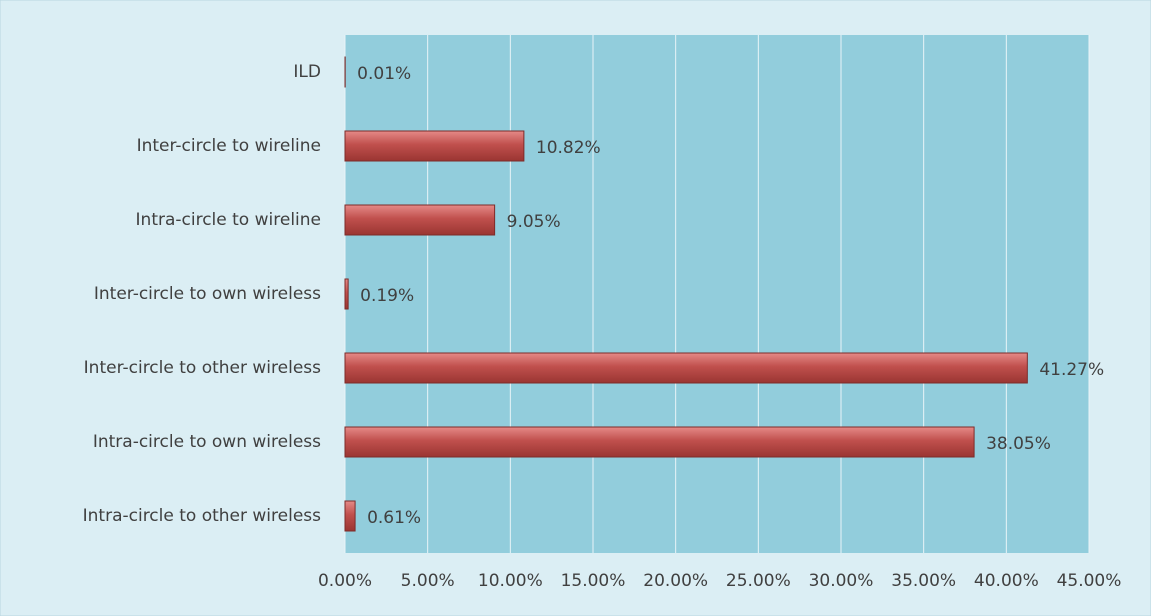 The image size is (1151, 616). I want to click on x-tick-label: 20.00%, so click(675, 581).